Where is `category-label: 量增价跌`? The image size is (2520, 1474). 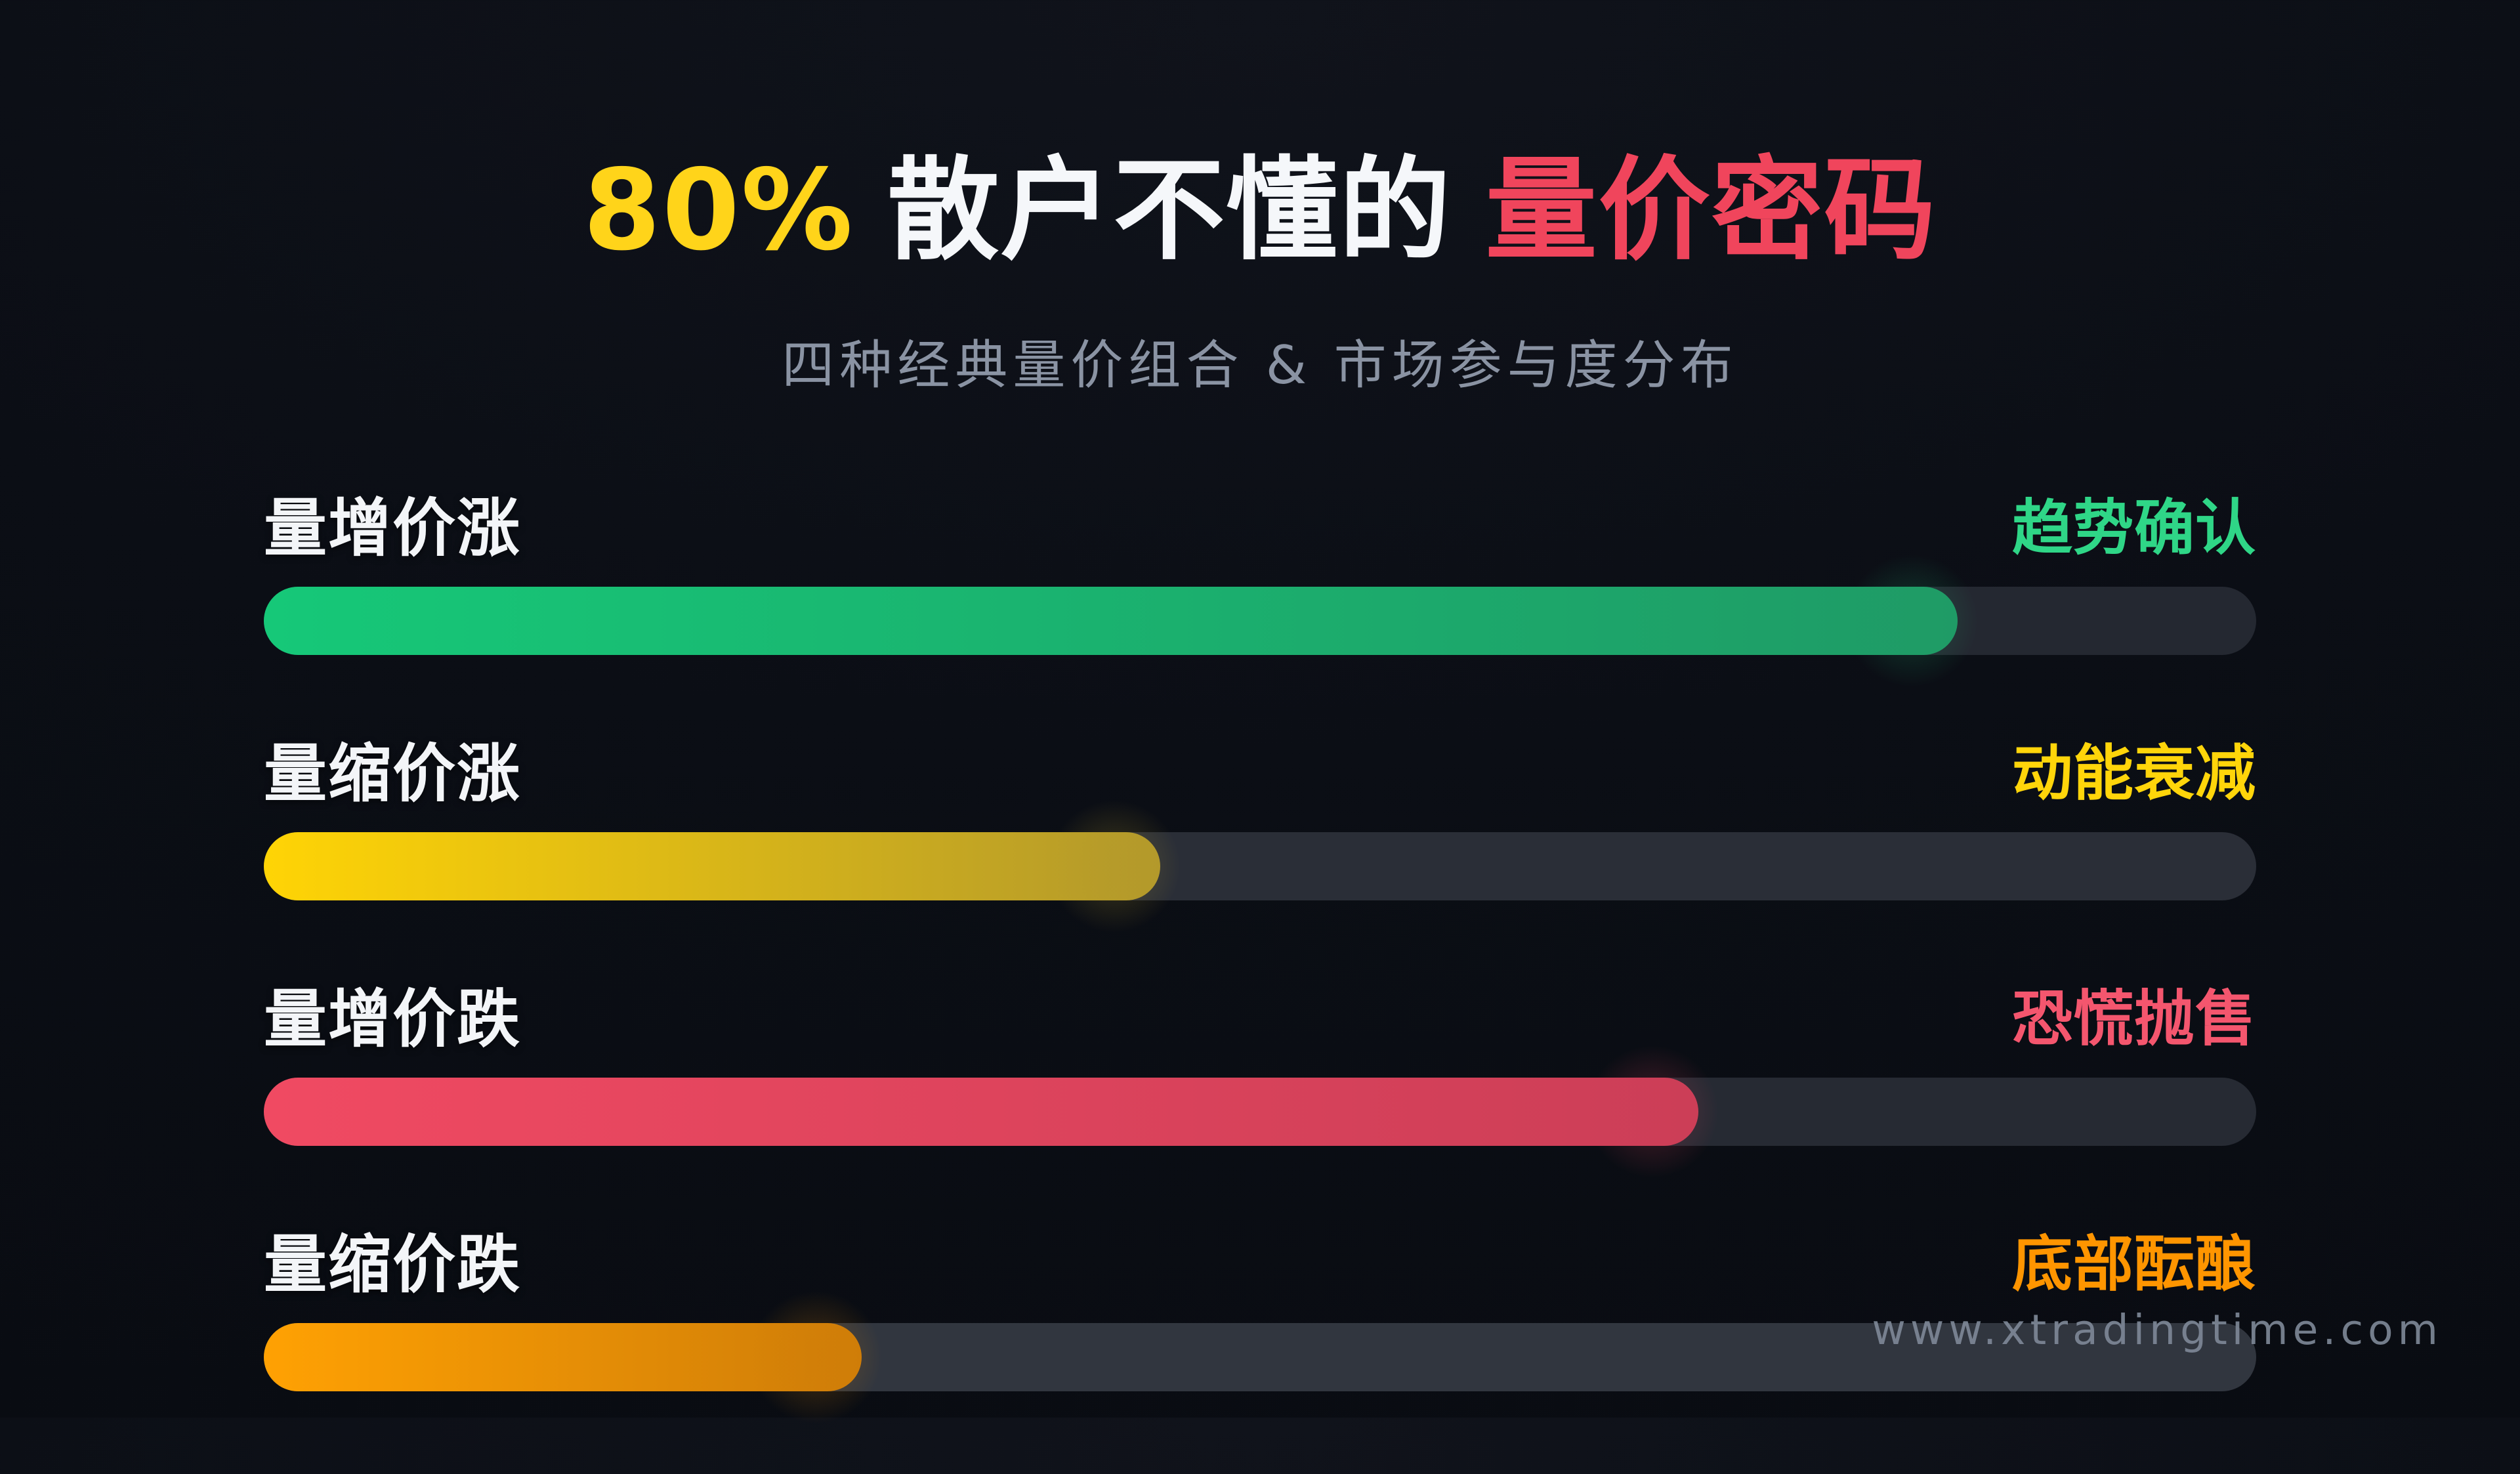 category-label: 量增价跌 is located at coordinates (392, 1019).